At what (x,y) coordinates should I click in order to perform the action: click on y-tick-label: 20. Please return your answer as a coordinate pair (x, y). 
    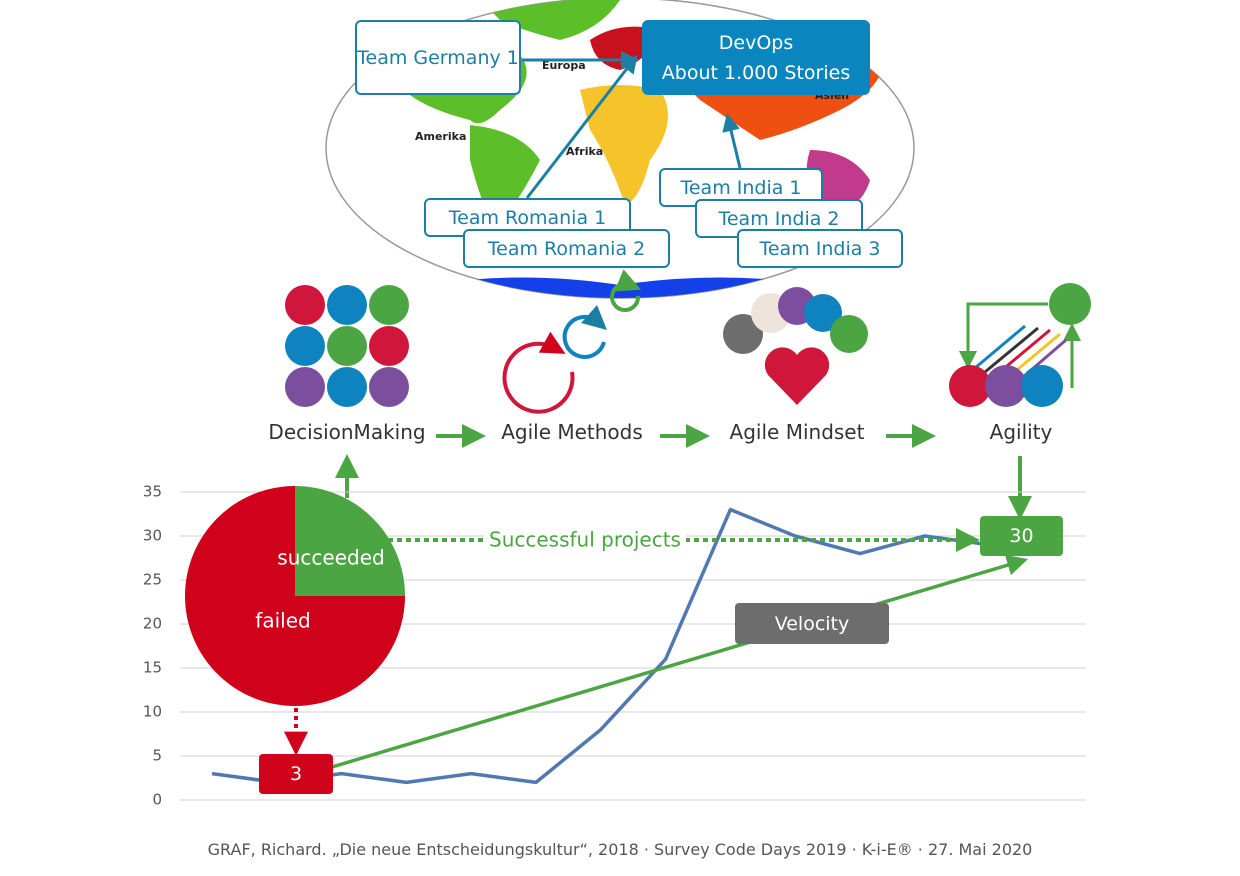
    Looking at the image, I should click on (152, 624).